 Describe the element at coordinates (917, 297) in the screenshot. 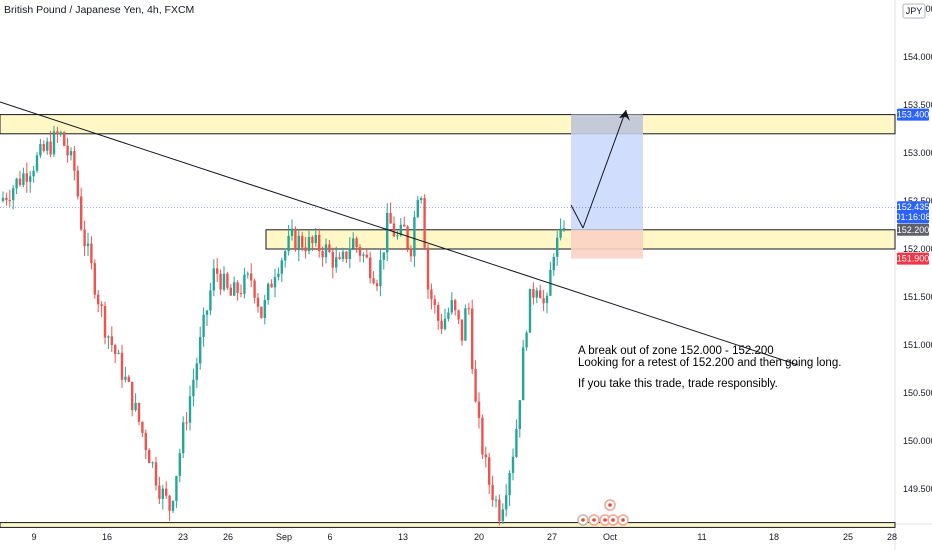

I see `price-tick-label: 151.500` at that location.